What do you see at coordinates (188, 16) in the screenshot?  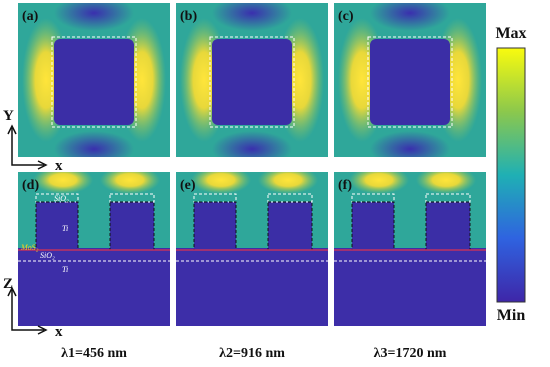 I see `panel-label: (b)` at bounding box center [188, 16].